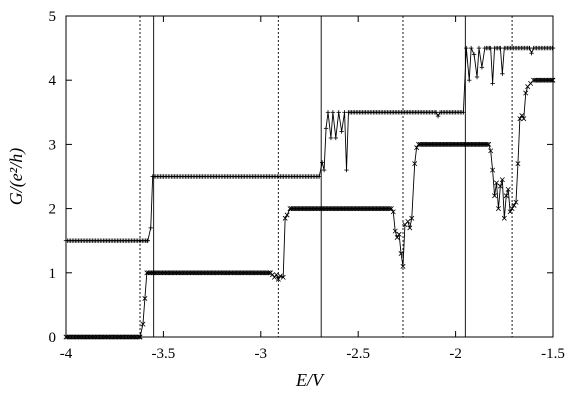  Describe the element at coordinates (66, 354) in the screenshot. I see `x-tick-label: -4` at that location.